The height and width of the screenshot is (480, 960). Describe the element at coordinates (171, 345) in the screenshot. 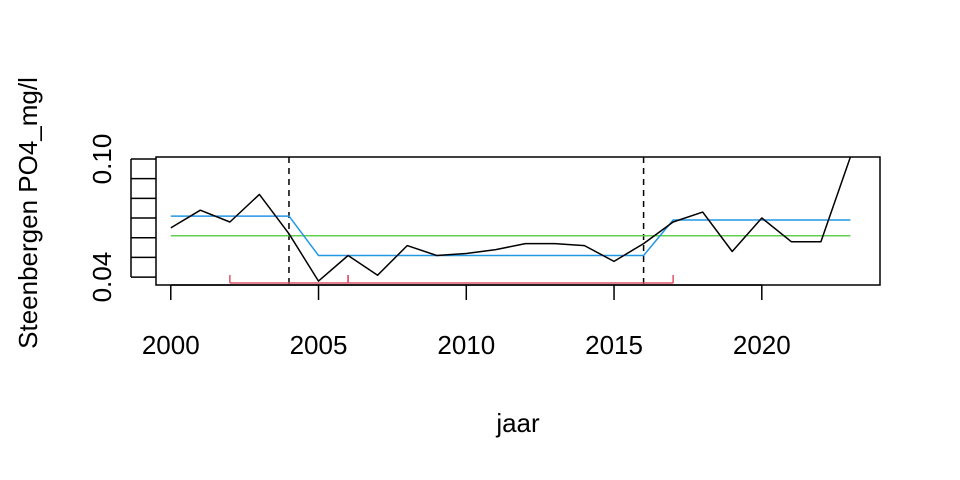

I see `x-tick-label: 2000` at that location.